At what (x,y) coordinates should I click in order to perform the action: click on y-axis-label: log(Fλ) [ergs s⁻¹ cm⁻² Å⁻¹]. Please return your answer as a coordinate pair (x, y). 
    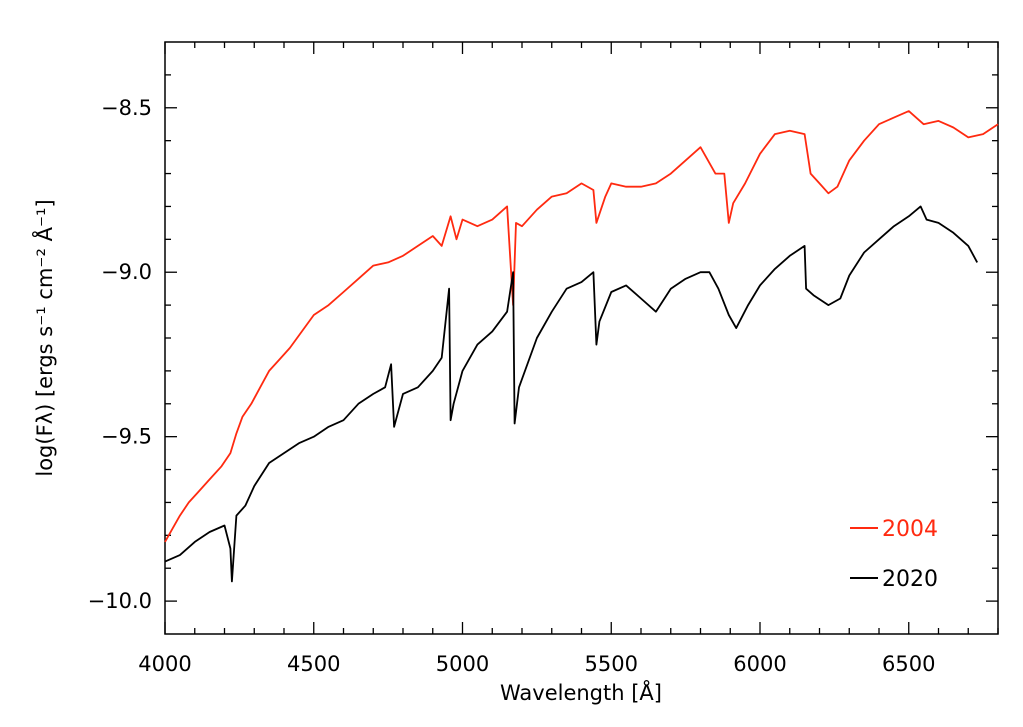
    Looking at the image, I should click on (44, 337).